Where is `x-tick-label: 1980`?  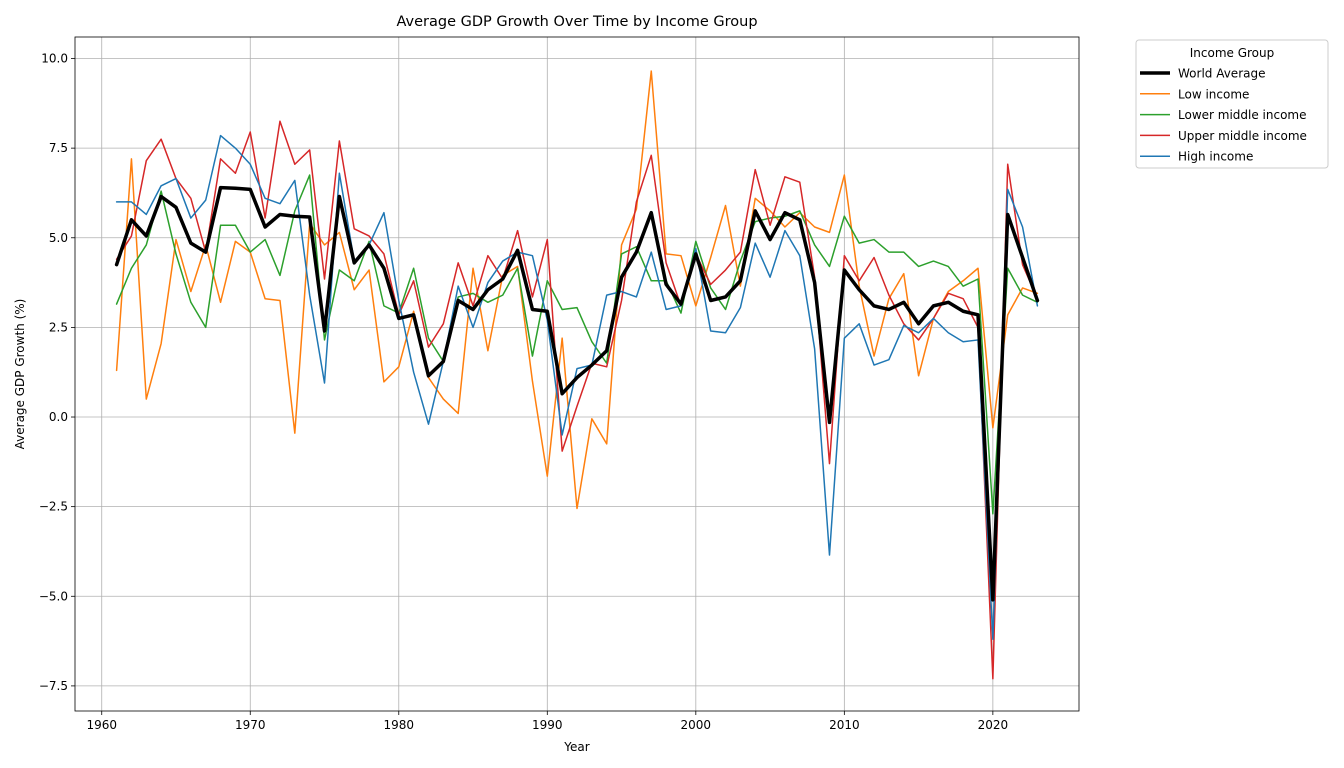 x-tick-label: 1980 is located at coordinates (399, 725).